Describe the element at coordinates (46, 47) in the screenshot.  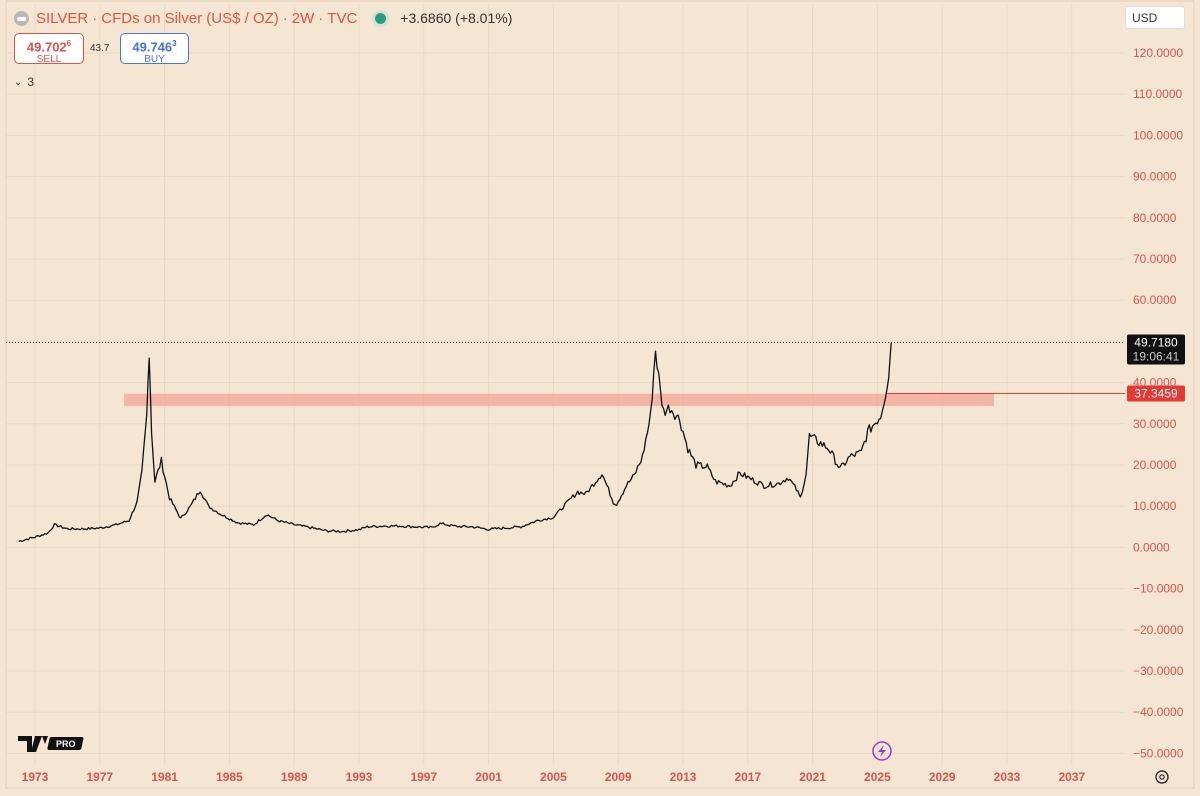
I see `sell-price-main: 49.702` at that location.